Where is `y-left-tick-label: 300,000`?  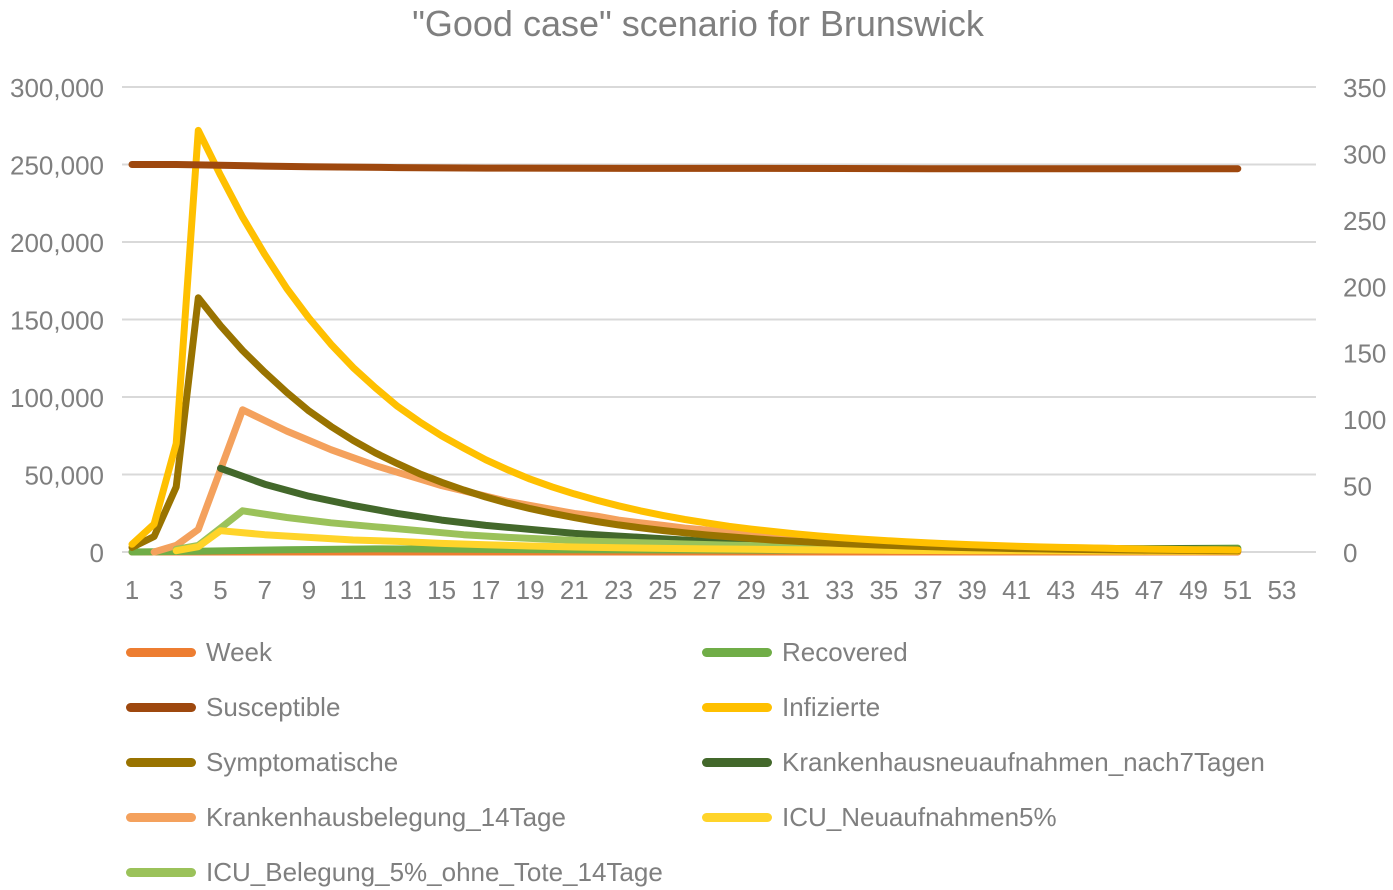 y-left-tick-label: 300,000 is located at coordinates (57, 88).